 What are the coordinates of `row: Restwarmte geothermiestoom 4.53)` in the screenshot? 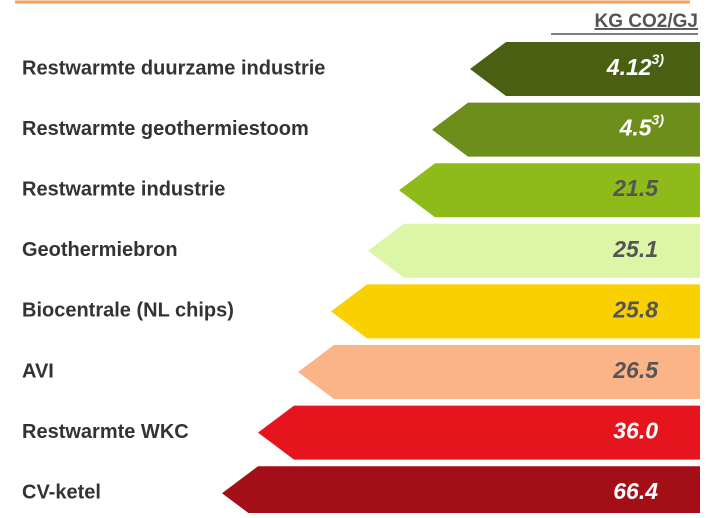 It's located at (361, 129).